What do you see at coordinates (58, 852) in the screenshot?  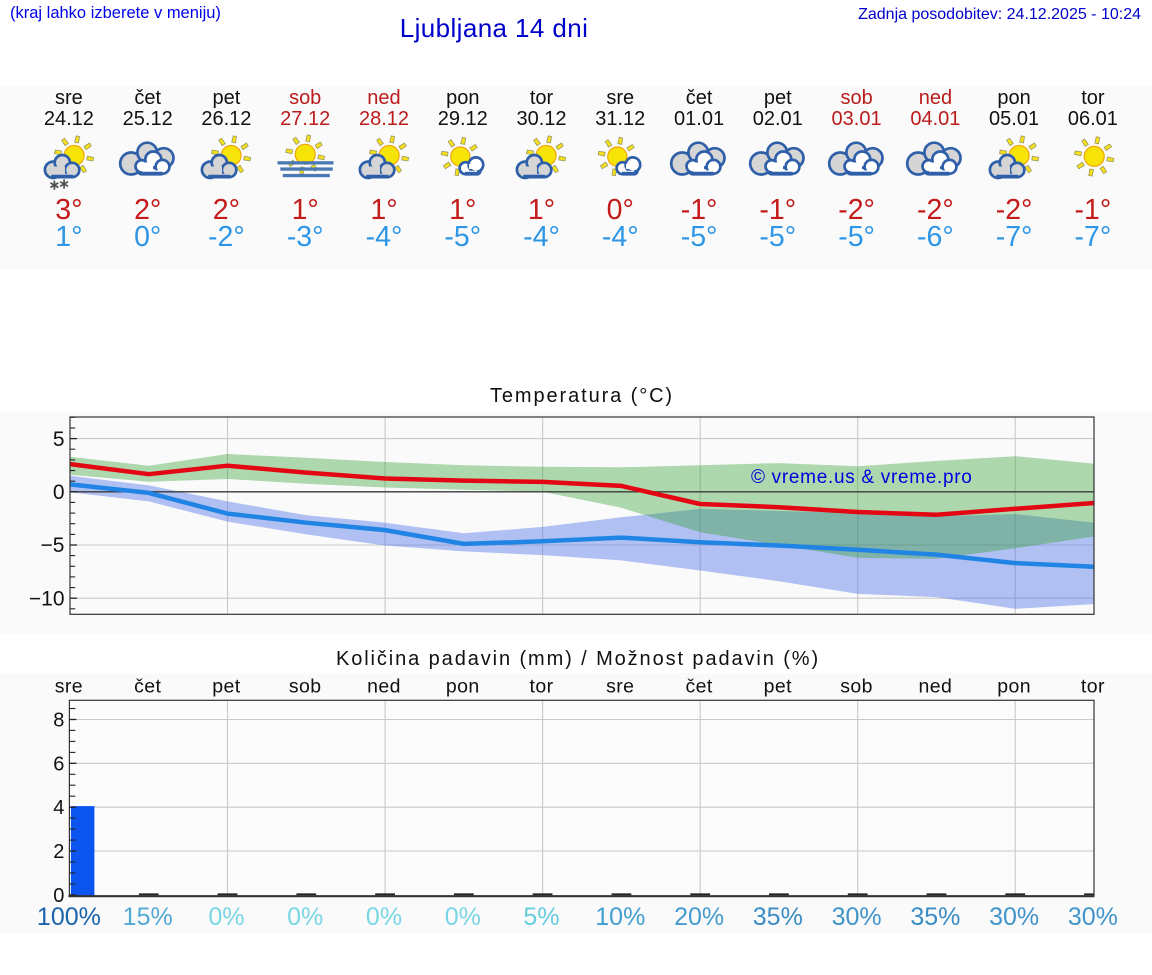 I see `svg-text: 2` at bounding box center [58, 852].